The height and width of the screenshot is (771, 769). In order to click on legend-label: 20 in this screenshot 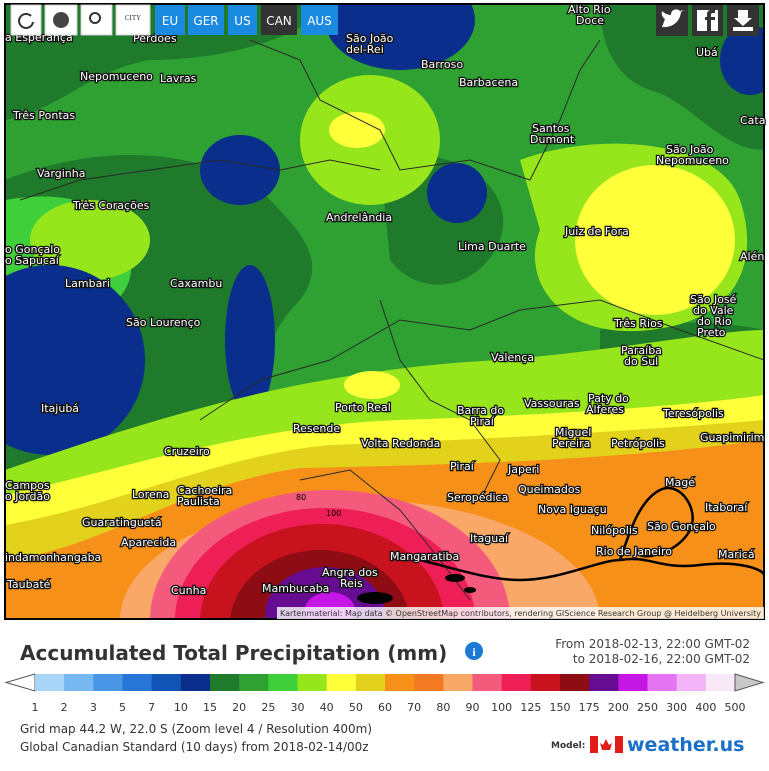, I will do `click(239, 707)`.